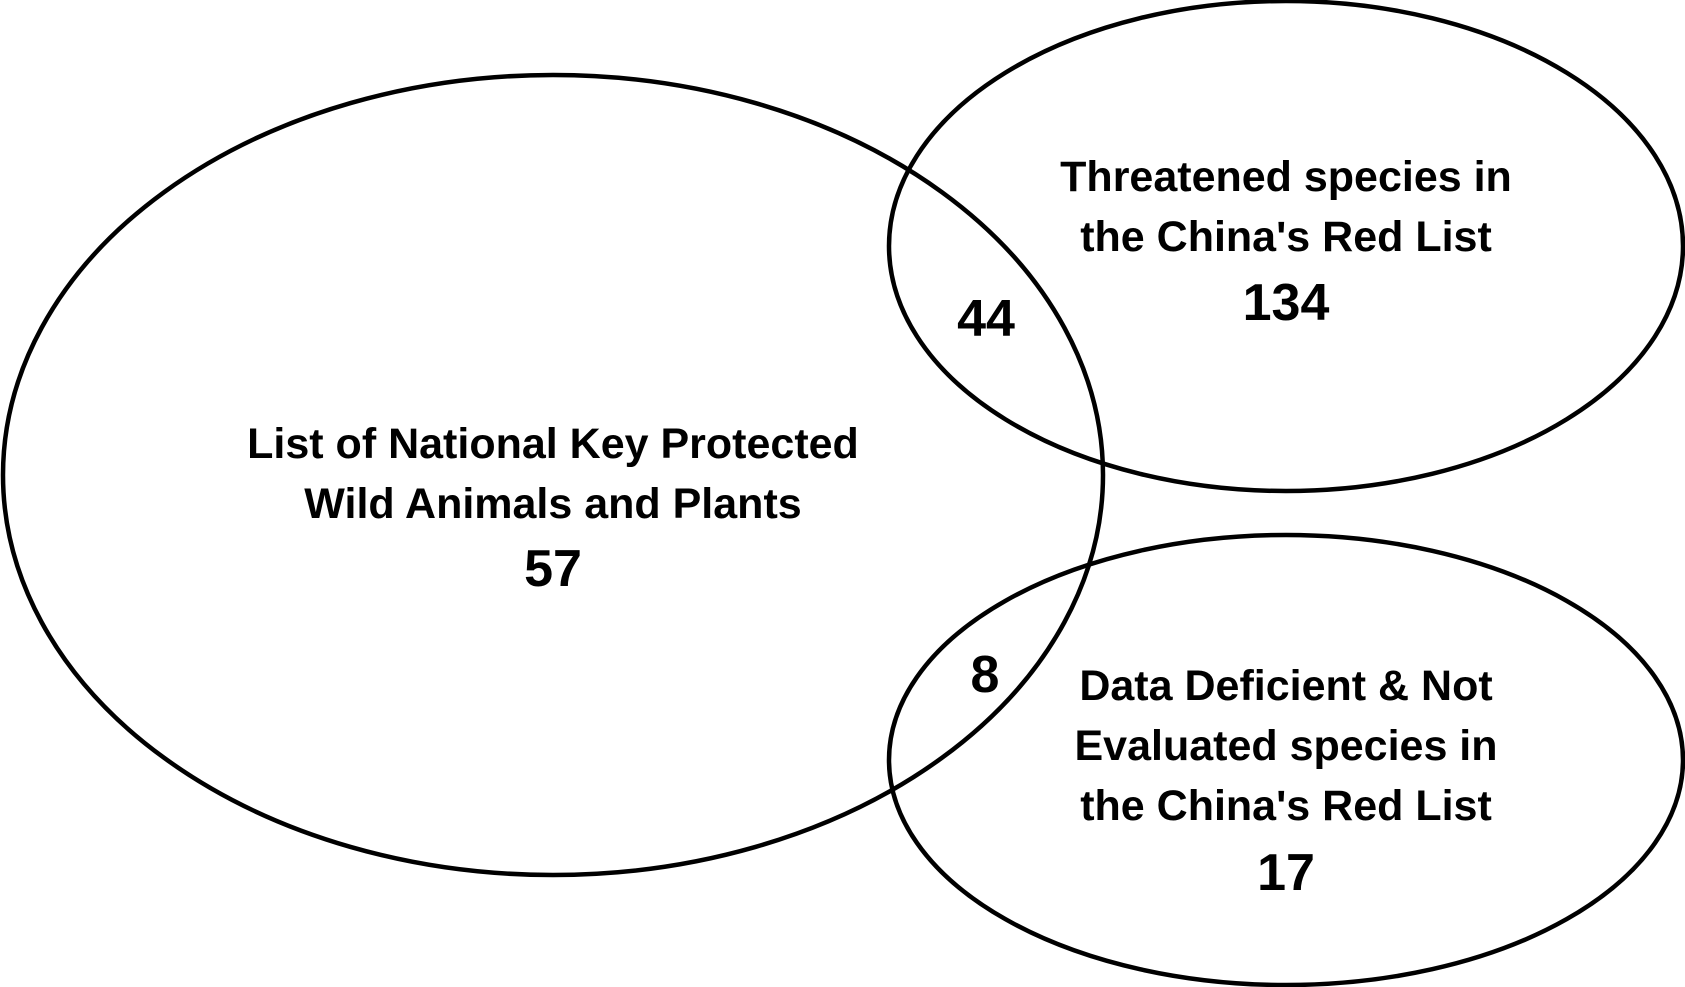 The width and height of the screenshot is (1685, 987). Describe the element at coordinates (552, 504) in the screenshot. I see `national-list-label-line-2: Wild Animals and Plants` at that location.